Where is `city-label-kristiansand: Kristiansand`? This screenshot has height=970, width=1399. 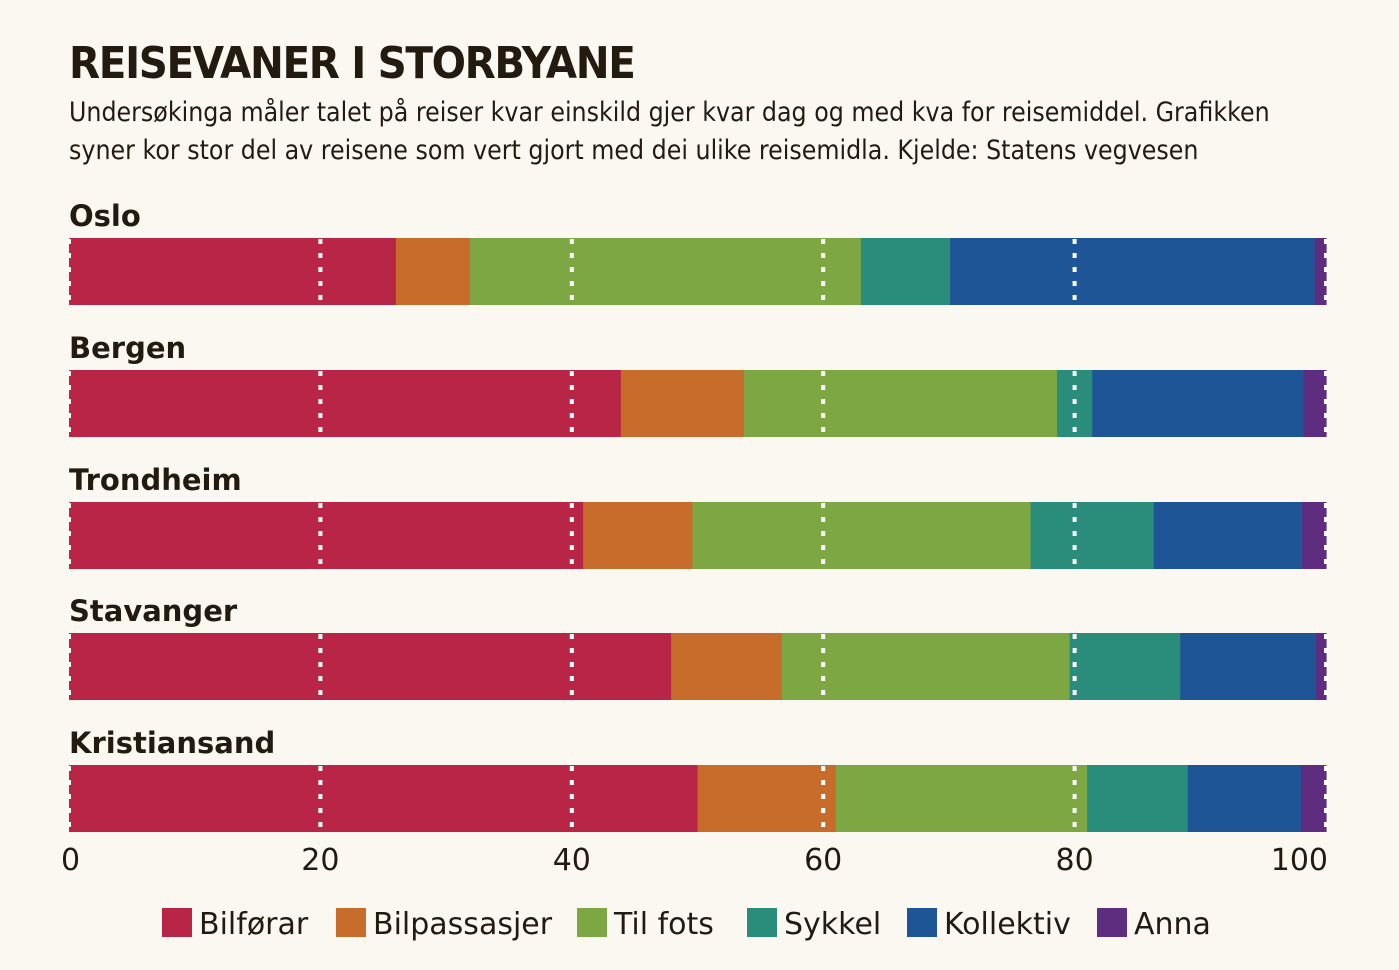
city-label-kristiansand: Kristiansand is located at coordinates (172, 743).